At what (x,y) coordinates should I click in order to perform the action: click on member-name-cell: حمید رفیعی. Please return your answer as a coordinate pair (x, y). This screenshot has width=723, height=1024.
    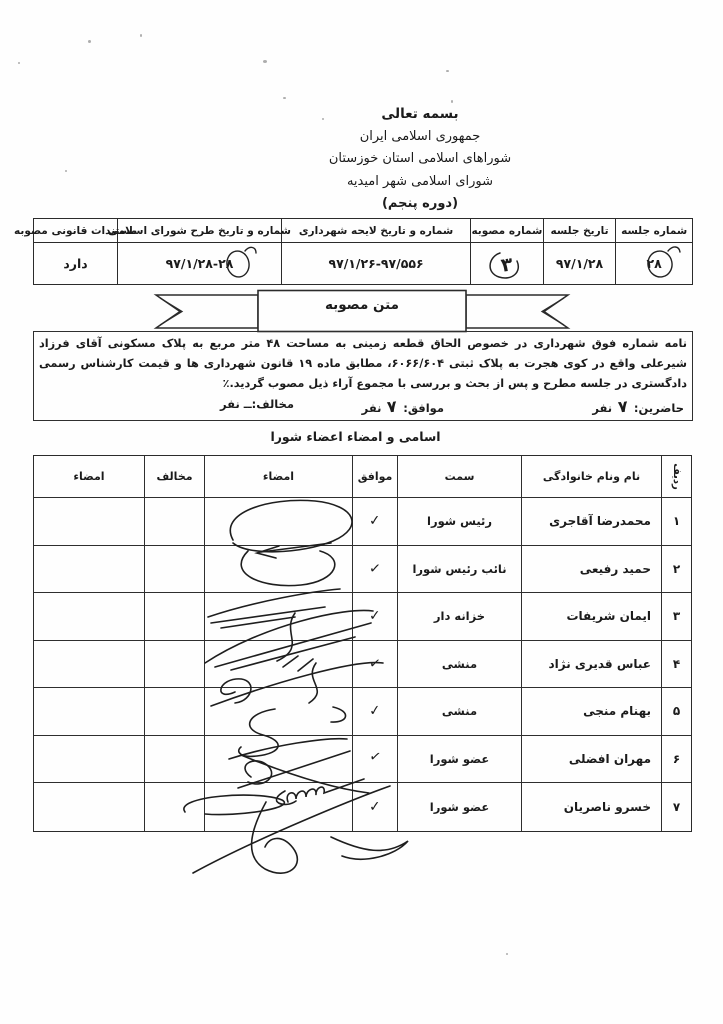
    Looking at the image, I should click on (591, 569).